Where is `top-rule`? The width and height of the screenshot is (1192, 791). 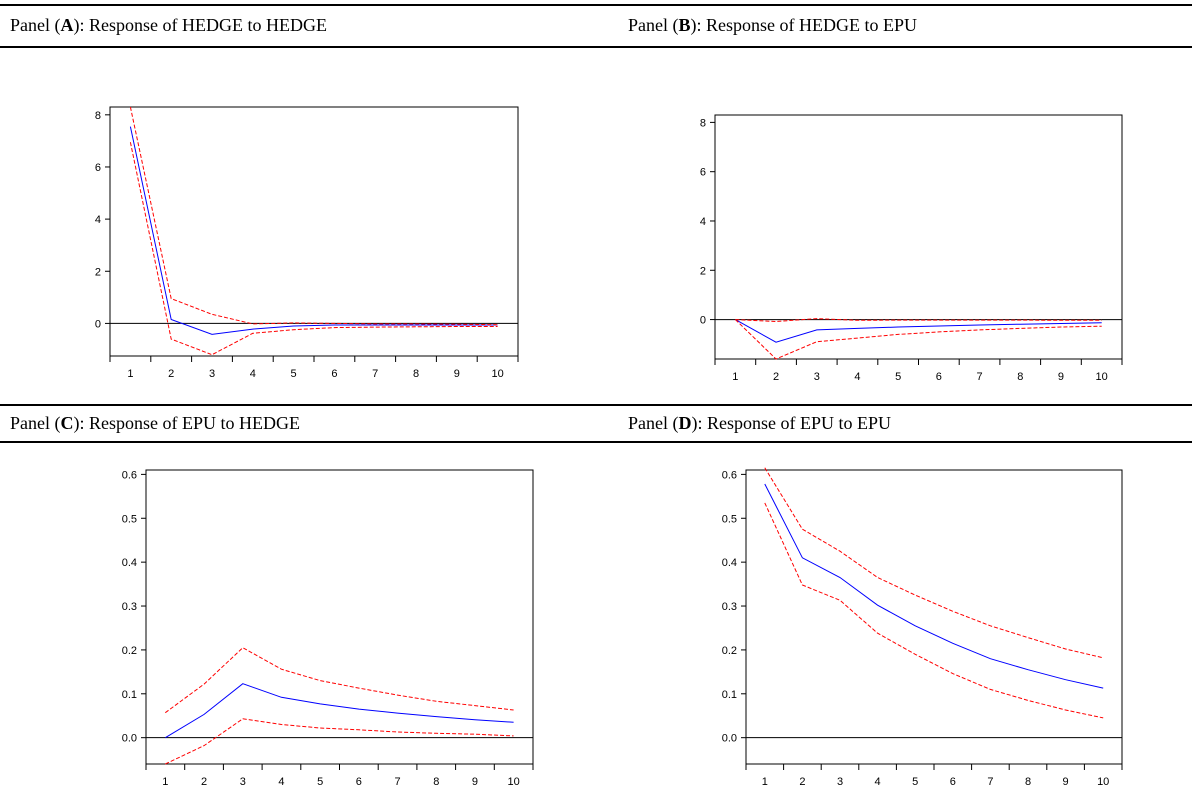
top-rule is located at coordinates (596, 5).